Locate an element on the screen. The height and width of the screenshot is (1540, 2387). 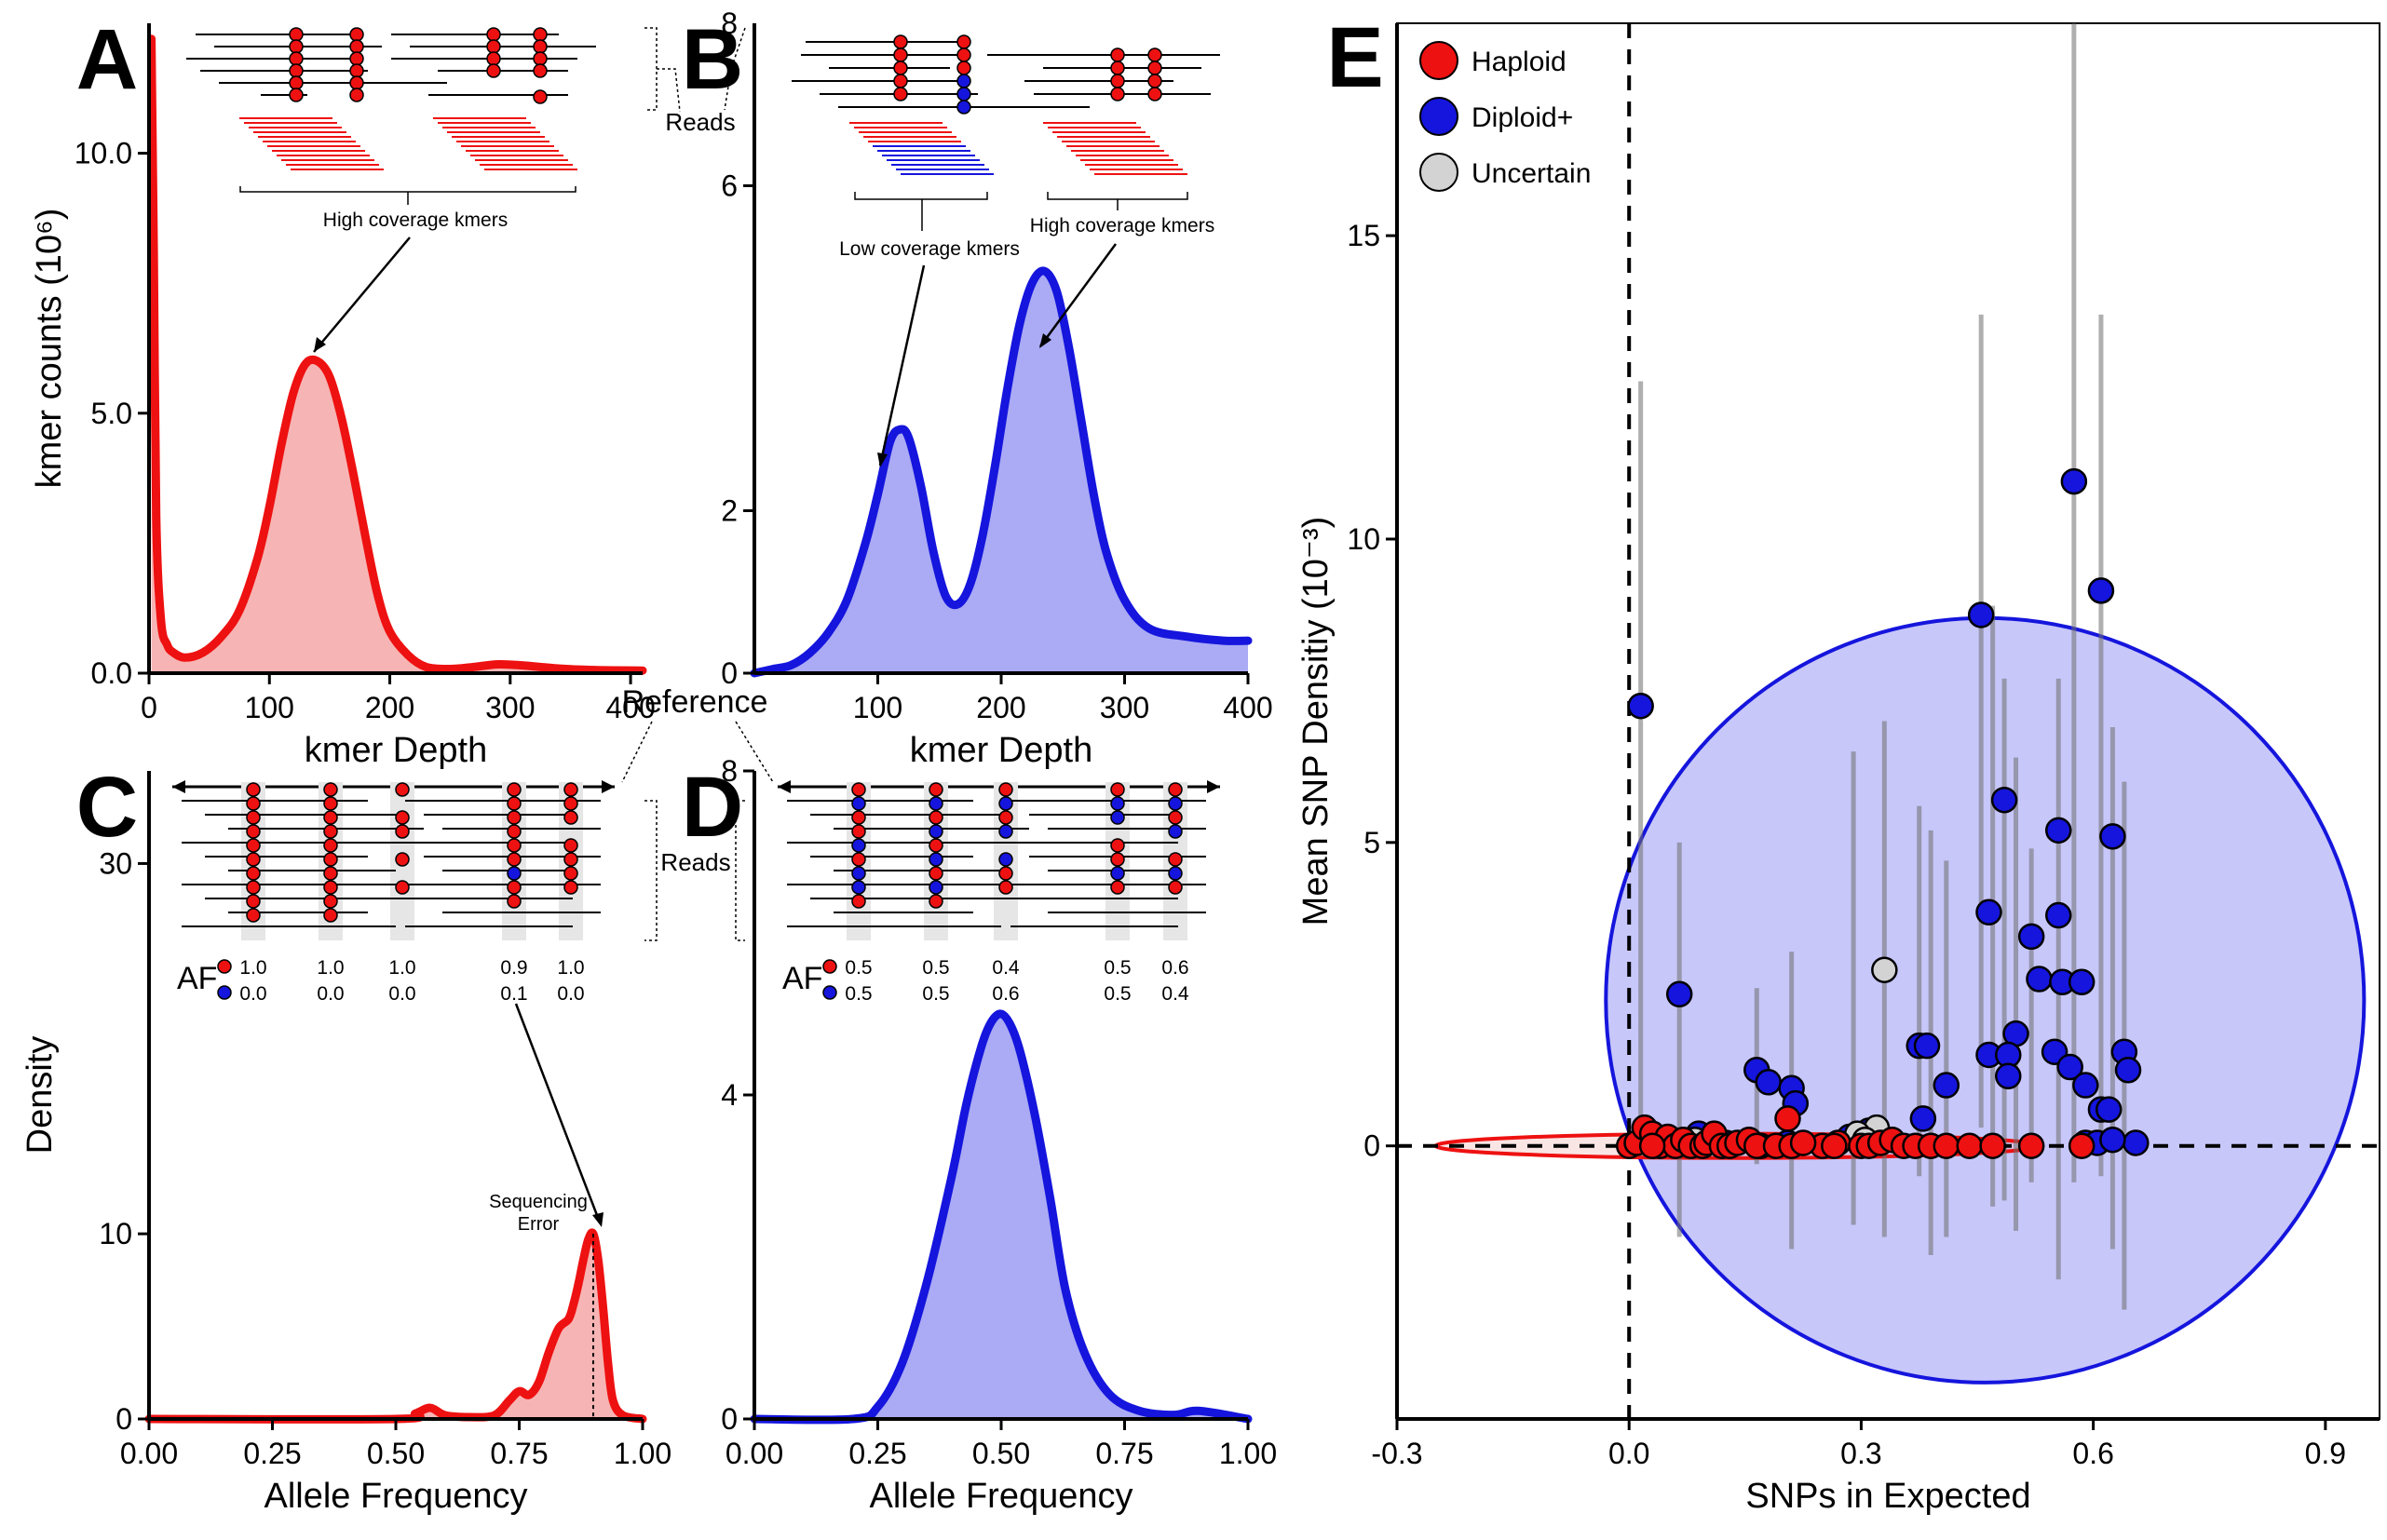
x-axis-label: kmer Depth is located at coordinates (1001, 751).